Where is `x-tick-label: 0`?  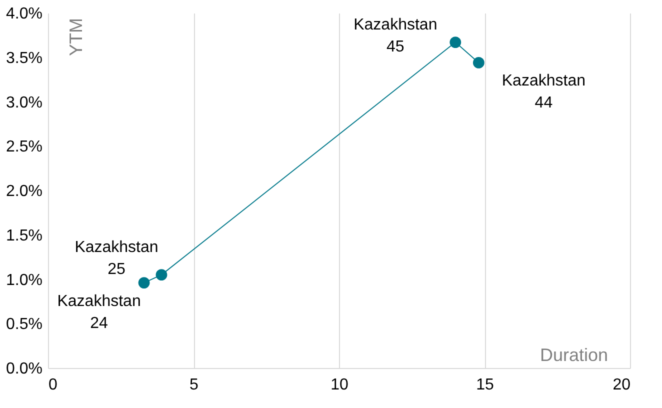
x-tick-label: 0 is located at coordinates (53, 385).